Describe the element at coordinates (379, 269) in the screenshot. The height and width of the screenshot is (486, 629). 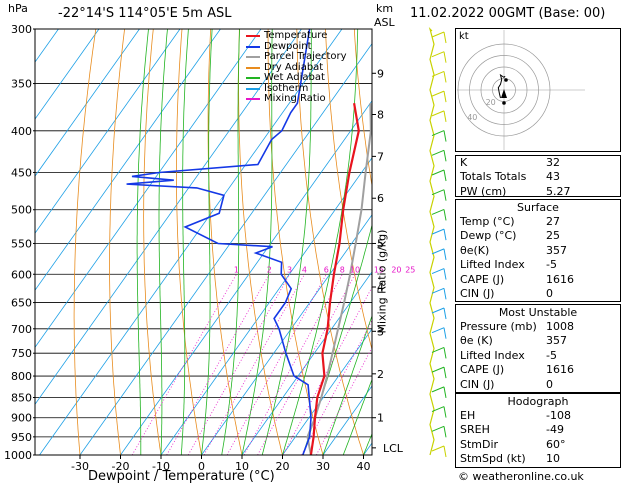
I see `mixing-ratio-label: 15` at that location.